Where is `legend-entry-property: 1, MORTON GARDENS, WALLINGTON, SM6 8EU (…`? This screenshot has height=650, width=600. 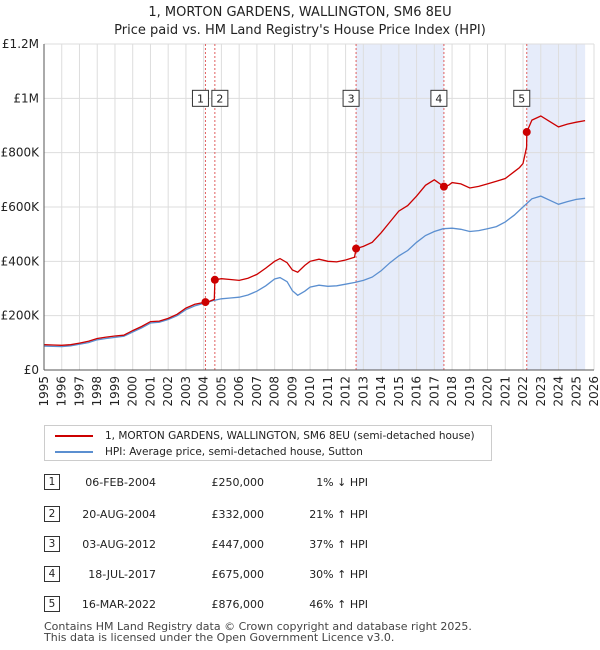 legend-entry-property: 1, MORTON GARDENS, WALLINGTON, SM6 8EU (… is located at coordinates (265, 436).